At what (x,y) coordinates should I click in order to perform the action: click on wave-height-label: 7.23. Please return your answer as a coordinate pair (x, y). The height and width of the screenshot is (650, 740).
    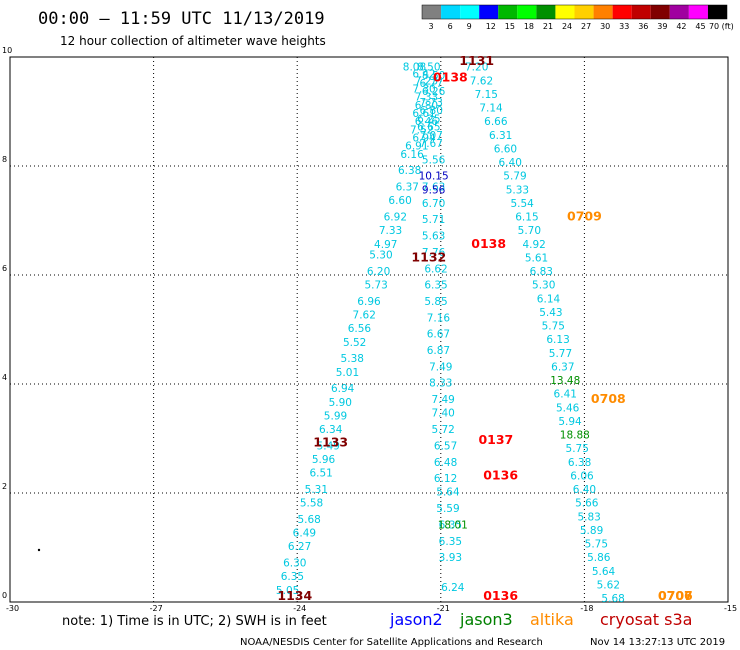
    Looking at the image, I should click on (426, 81).